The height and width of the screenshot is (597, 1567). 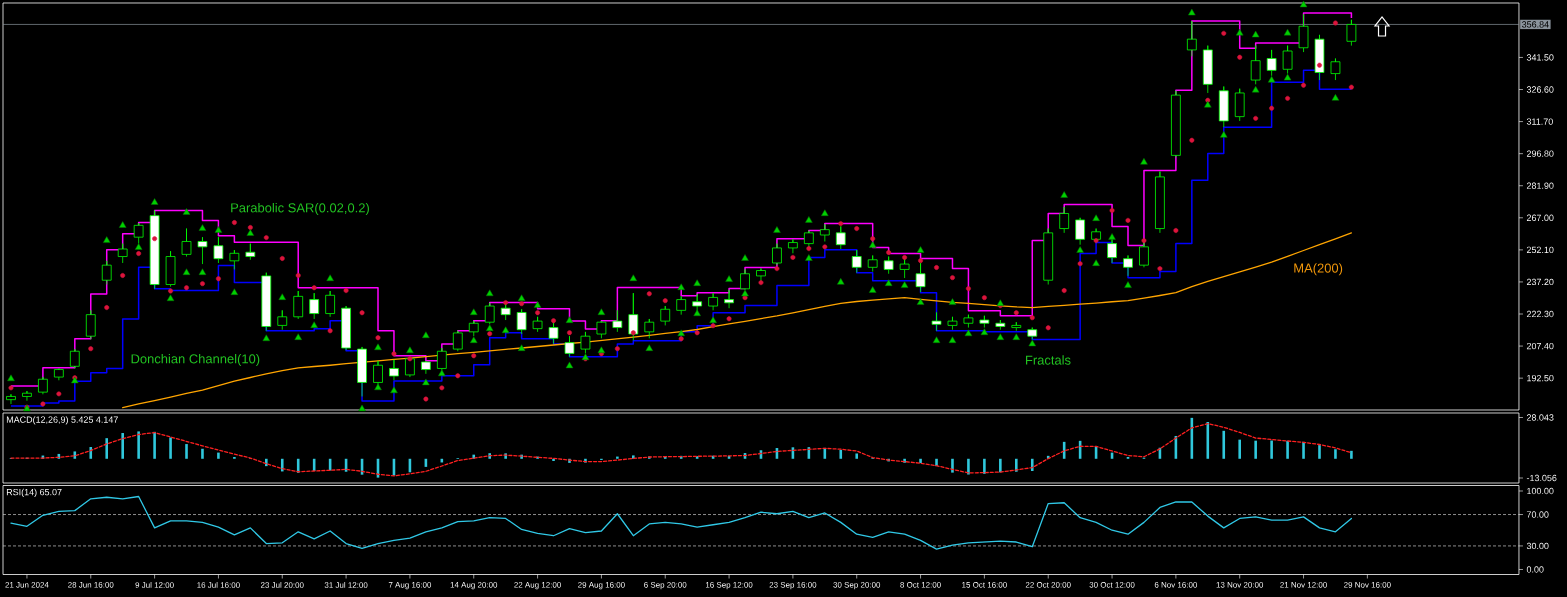 What do you see at coordinates (1540, 185) in the screenshot?
I see `y-tick-label: 281.90` at bounding box center [1540, 185].